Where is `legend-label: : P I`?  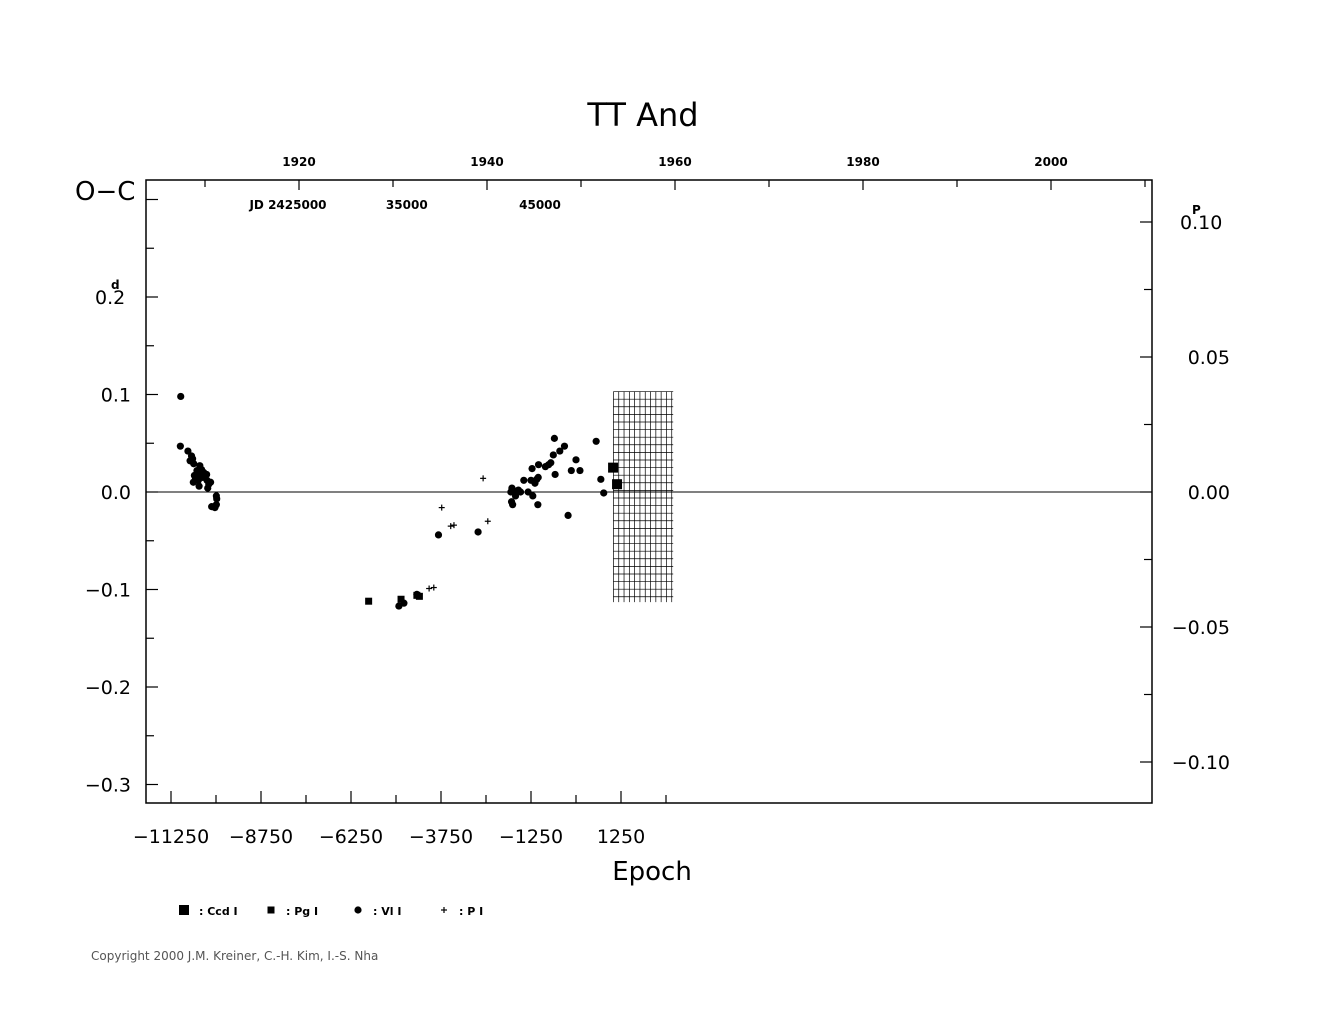
legend-label: : P I is located at coordinates (471, 911).